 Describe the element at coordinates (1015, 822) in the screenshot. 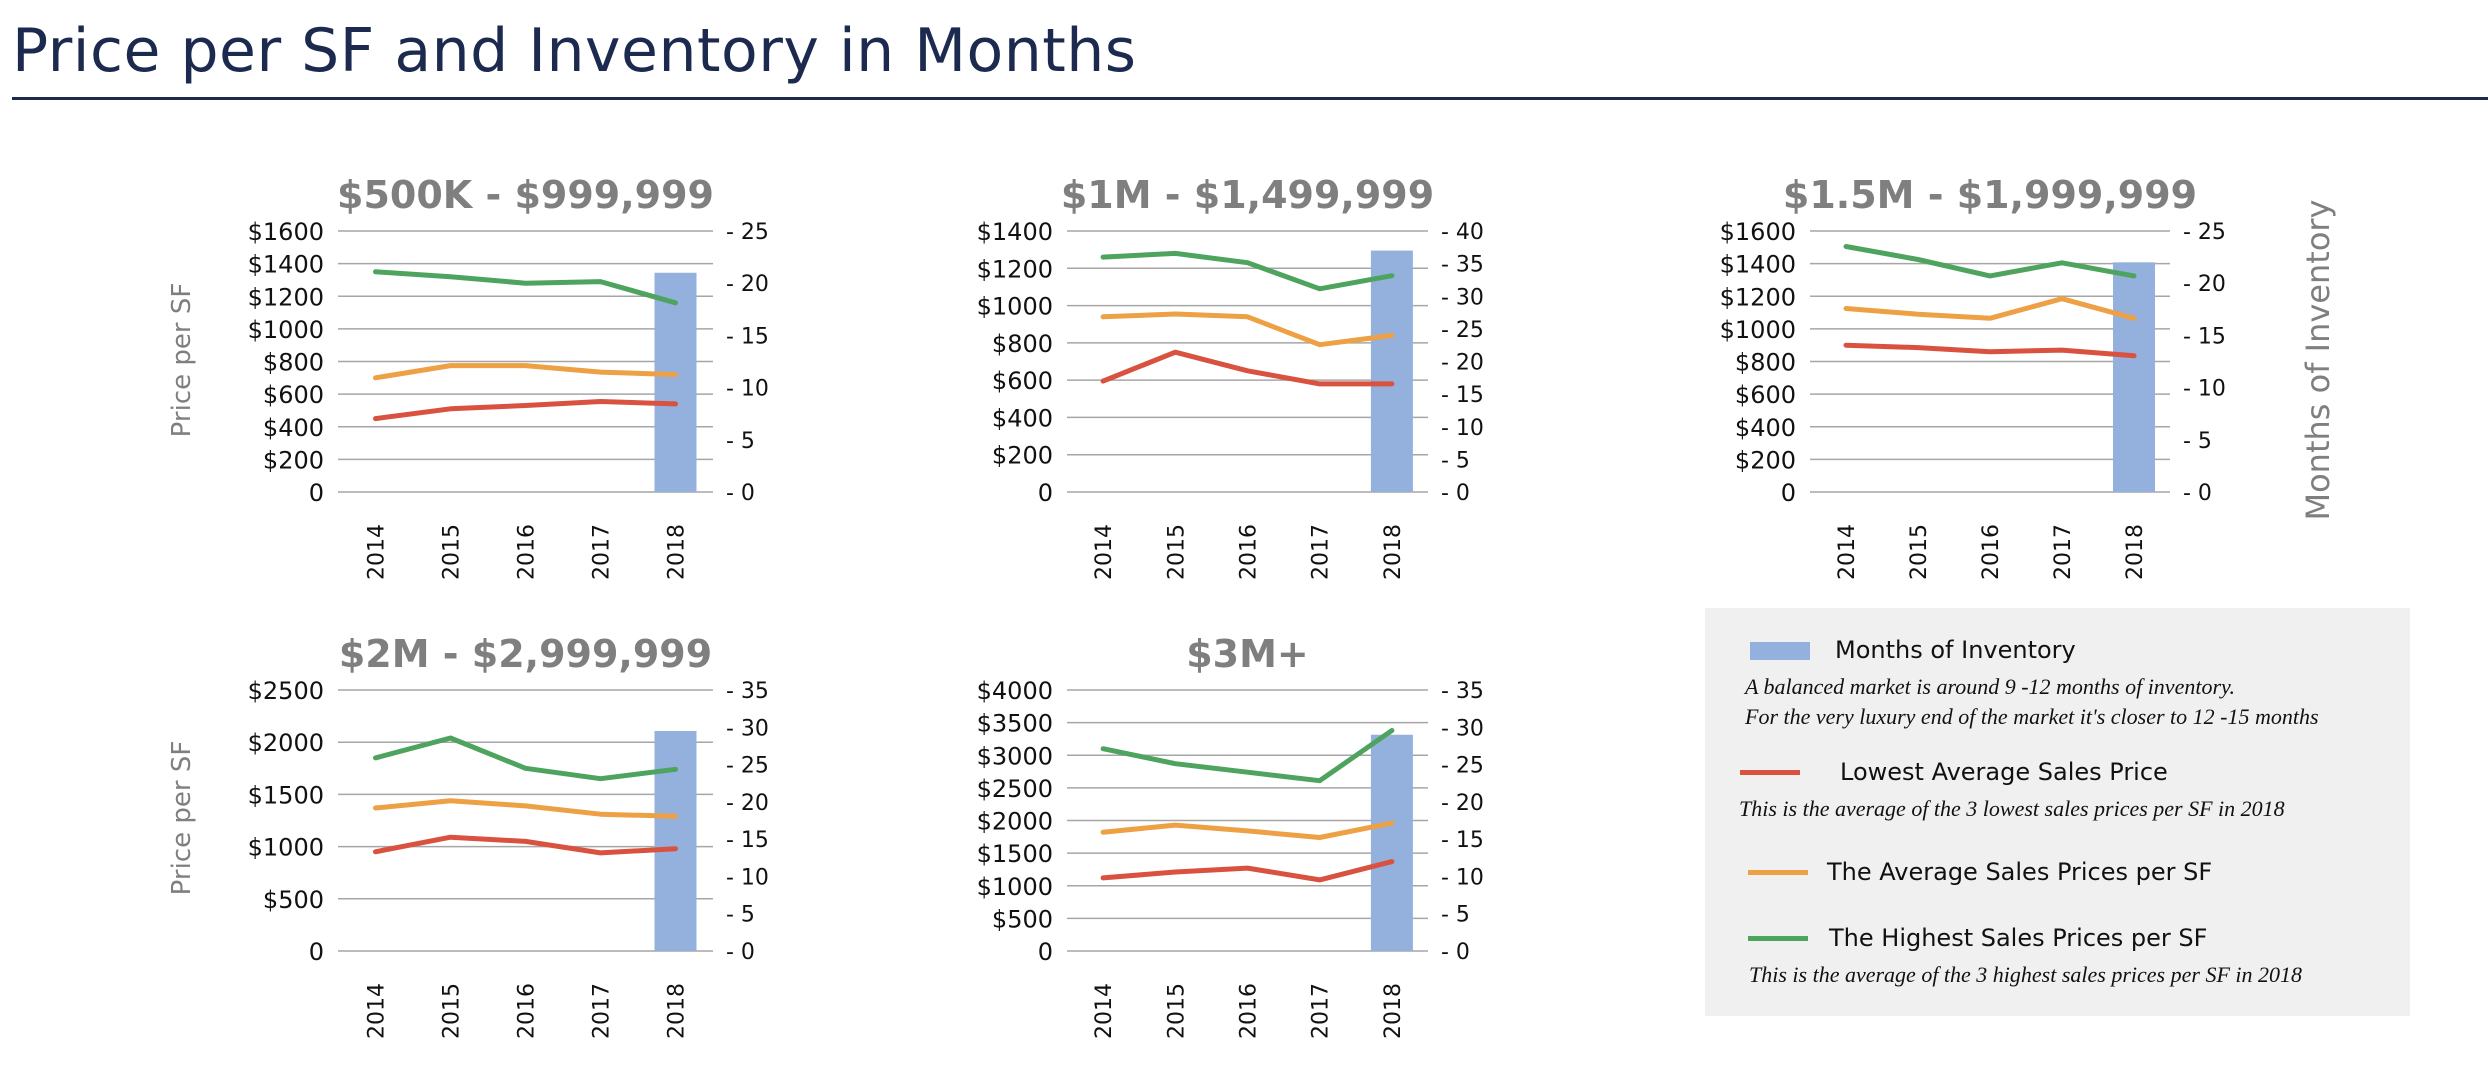

I see `y-tick-label: $2000` at that location.